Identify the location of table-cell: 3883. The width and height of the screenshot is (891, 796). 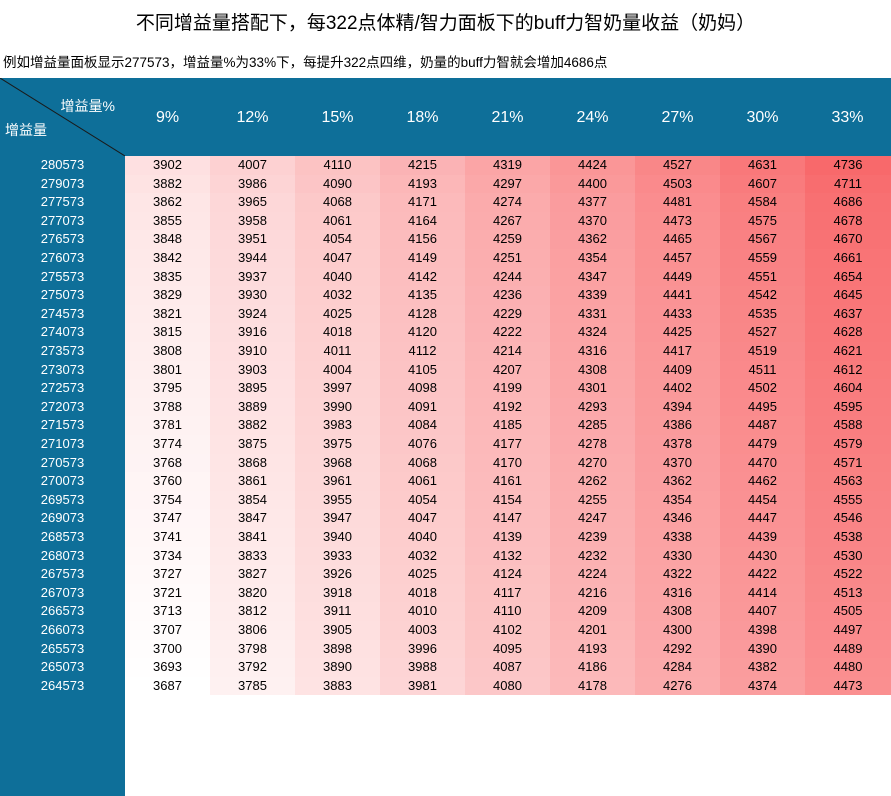
(337, 686).